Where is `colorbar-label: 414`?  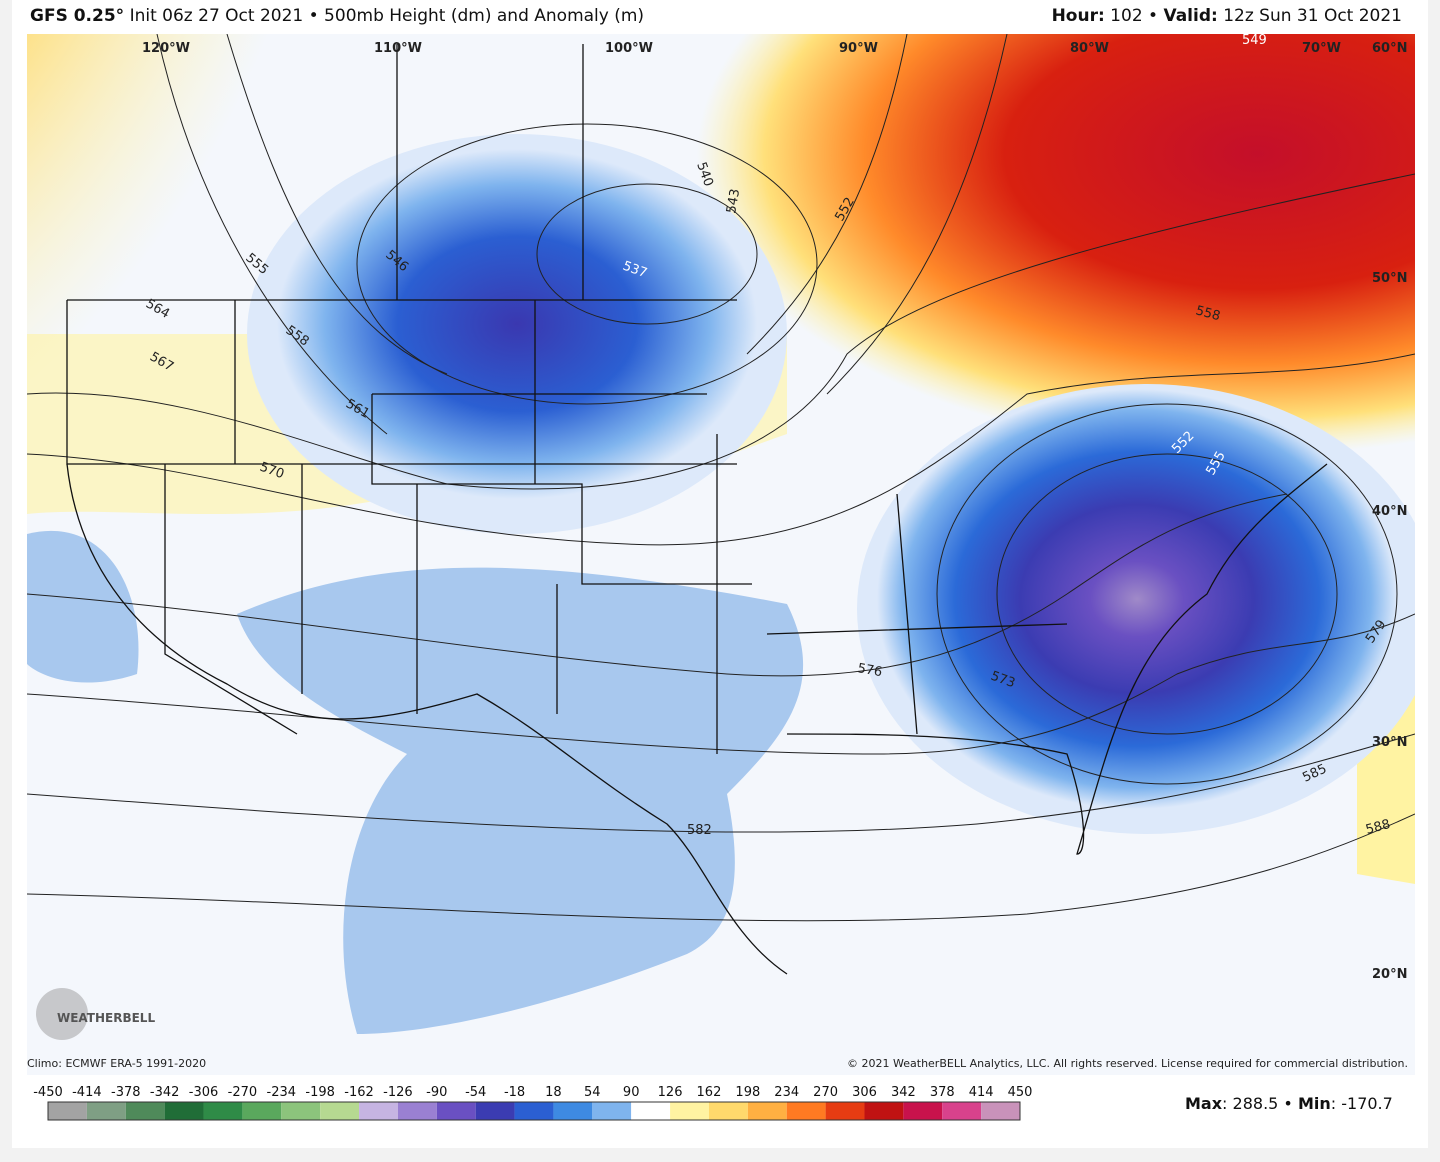
colorbar-label: 414 is located at coordinates (981, 1092).